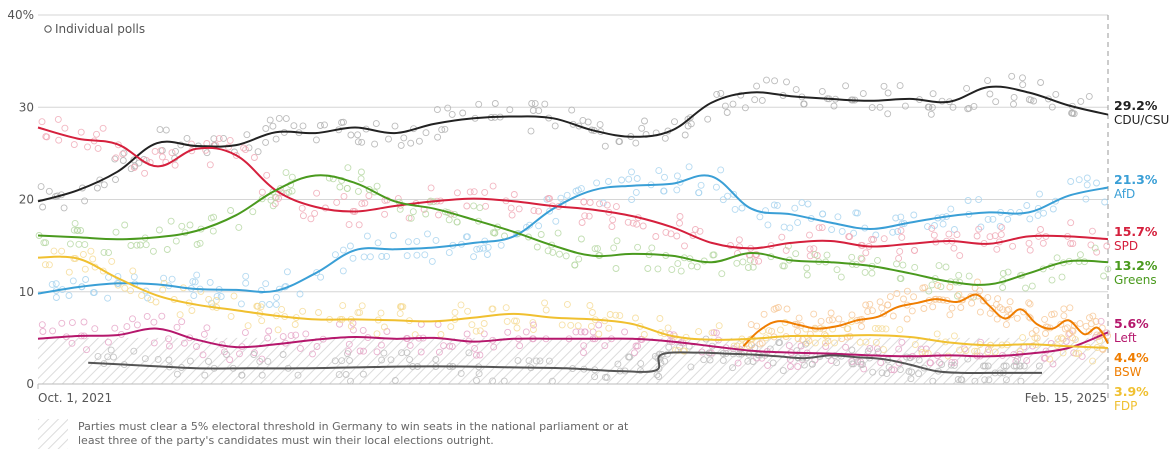 This screenshot has height=466, width=1170. I want to click on end-name-cdu-csu: CDU/CSU, so click(1141, 120).